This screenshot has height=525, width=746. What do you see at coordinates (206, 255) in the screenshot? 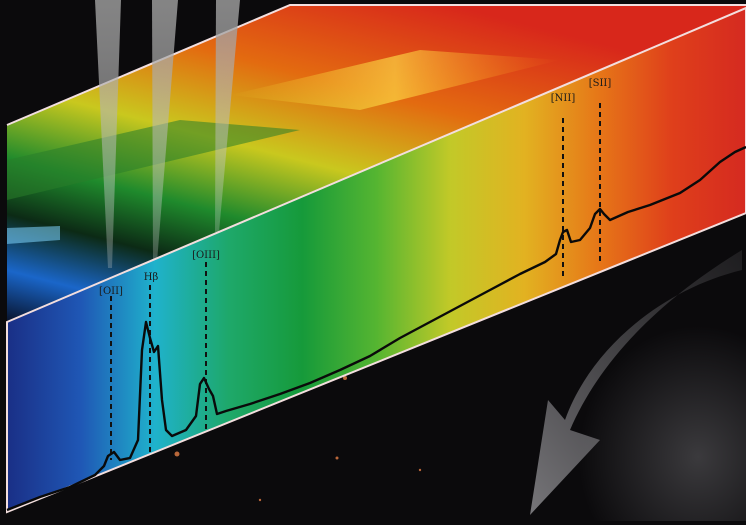
I see `label-oiii: [OIII]` at bounding box center [206, 255].